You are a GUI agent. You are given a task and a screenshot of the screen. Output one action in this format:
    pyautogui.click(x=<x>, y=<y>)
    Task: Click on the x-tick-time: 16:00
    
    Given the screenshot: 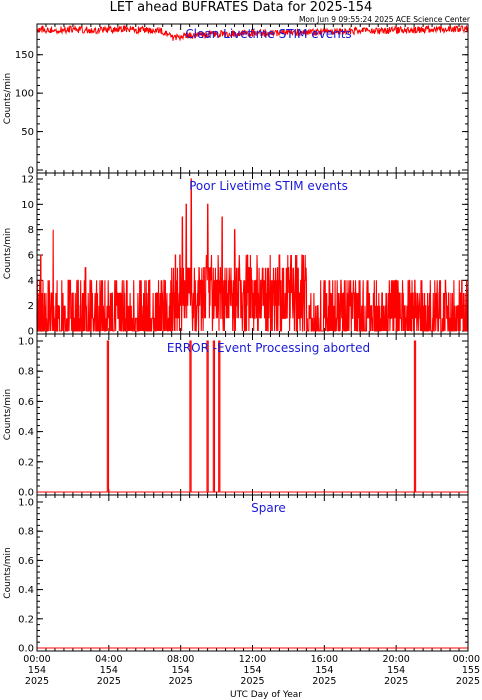 What is the action you would take?
    pyautogui.click(x=324, y=659)
    